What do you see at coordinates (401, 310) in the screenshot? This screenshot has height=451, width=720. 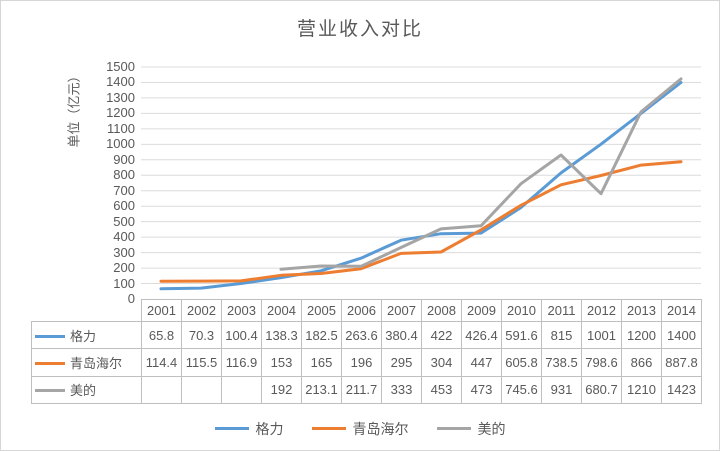 I see `year-cell: 2007` at bounding box center [401, 310].